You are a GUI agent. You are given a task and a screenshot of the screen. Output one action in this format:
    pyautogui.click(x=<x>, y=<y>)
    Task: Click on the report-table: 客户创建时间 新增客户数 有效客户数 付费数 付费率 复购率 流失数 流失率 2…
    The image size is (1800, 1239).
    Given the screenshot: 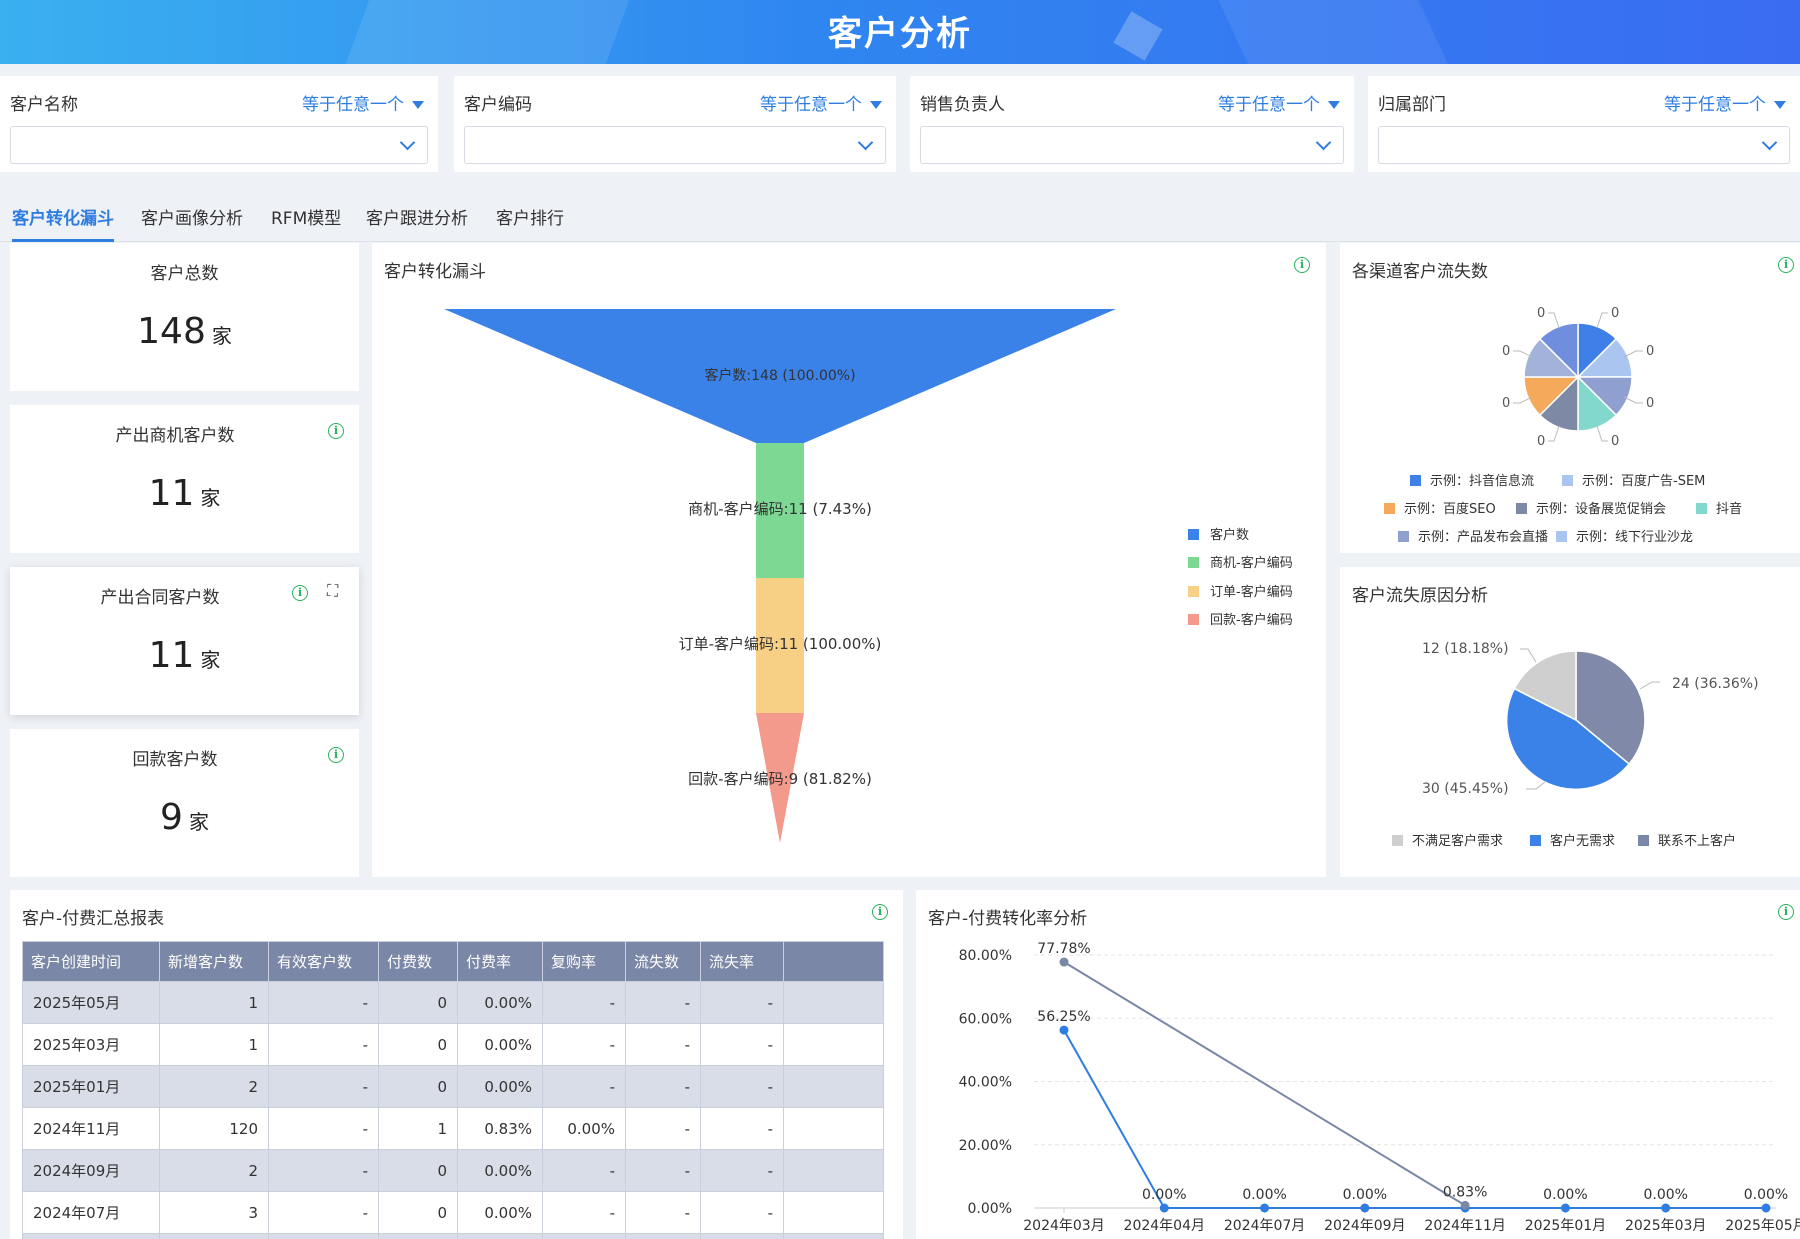 What is the action you would take?
    pyautogui.click(x=453, y=1090)
    